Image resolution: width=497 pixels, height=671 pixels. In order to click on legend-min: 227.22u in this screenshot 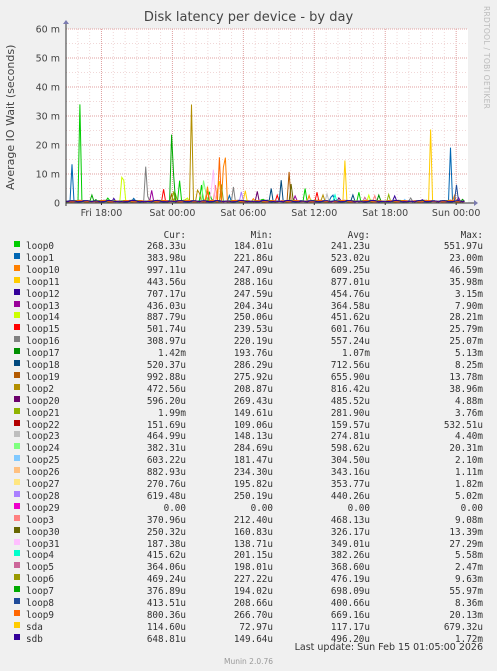, I will do `click(253, 580)`.